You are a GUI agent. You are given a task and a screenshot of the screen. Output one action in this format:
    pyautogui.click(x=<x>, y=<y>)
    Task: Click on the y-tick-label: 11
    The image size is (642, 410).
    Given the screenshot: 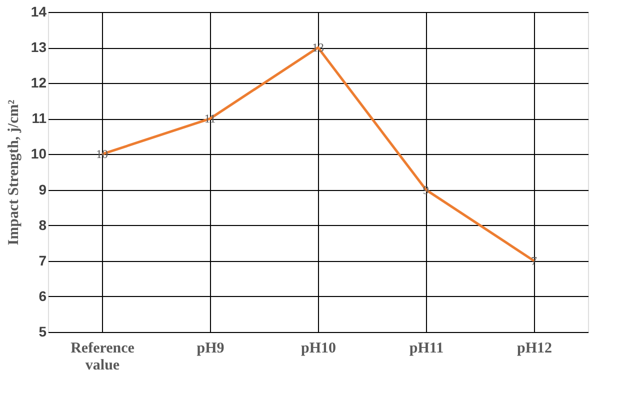 What is the action you would take?
    pyautogui.click(x=39, y=118)
    